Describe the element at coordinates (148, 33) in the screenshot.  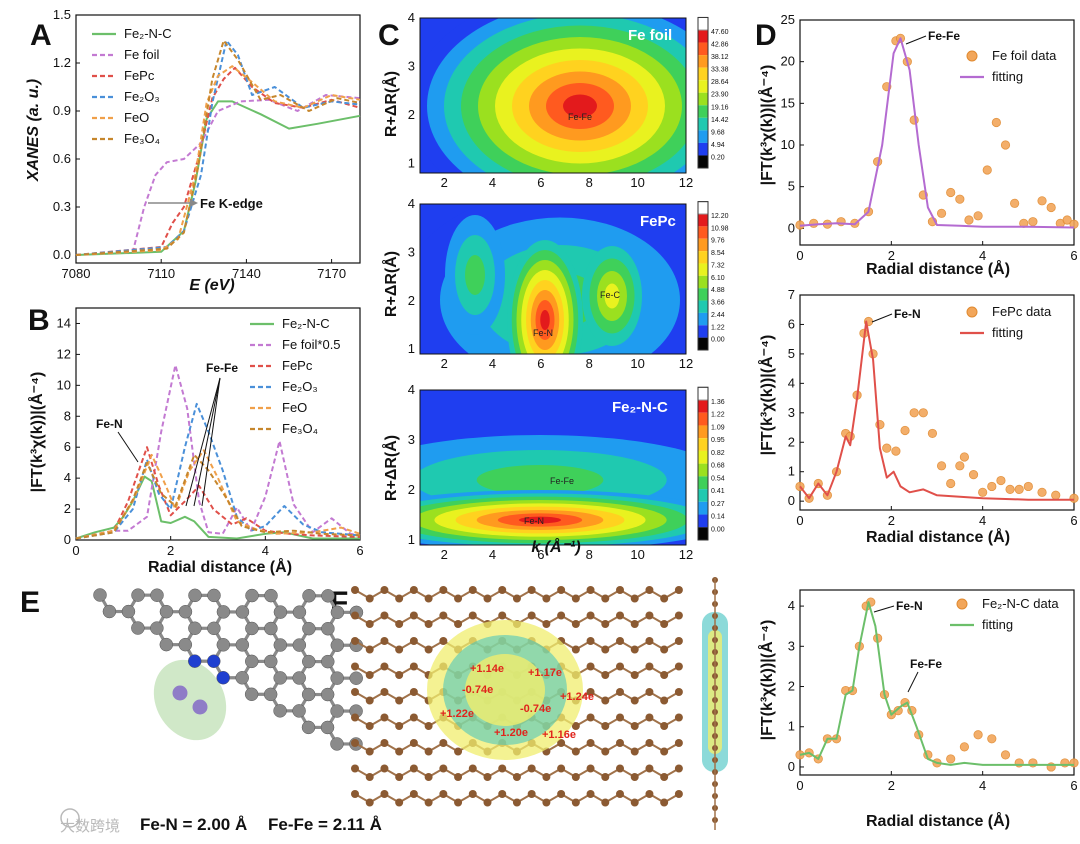
I see `a-legend-label: Fe₂-N-C` at that location.